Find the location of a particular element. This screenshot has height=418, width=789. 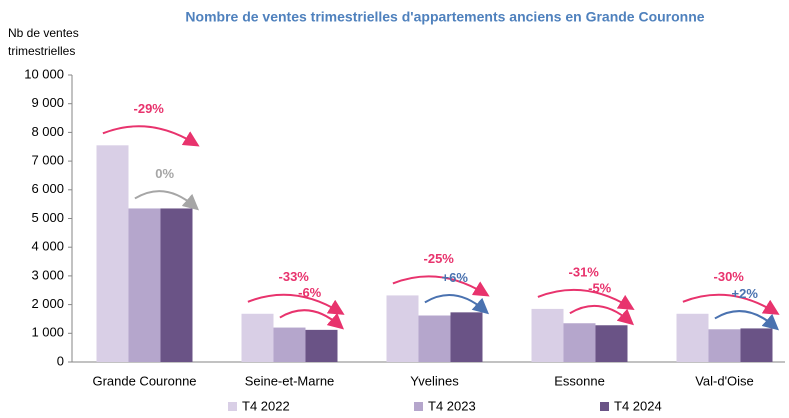

y-tick-label: 2 000 is located at coordinates (47, 303).